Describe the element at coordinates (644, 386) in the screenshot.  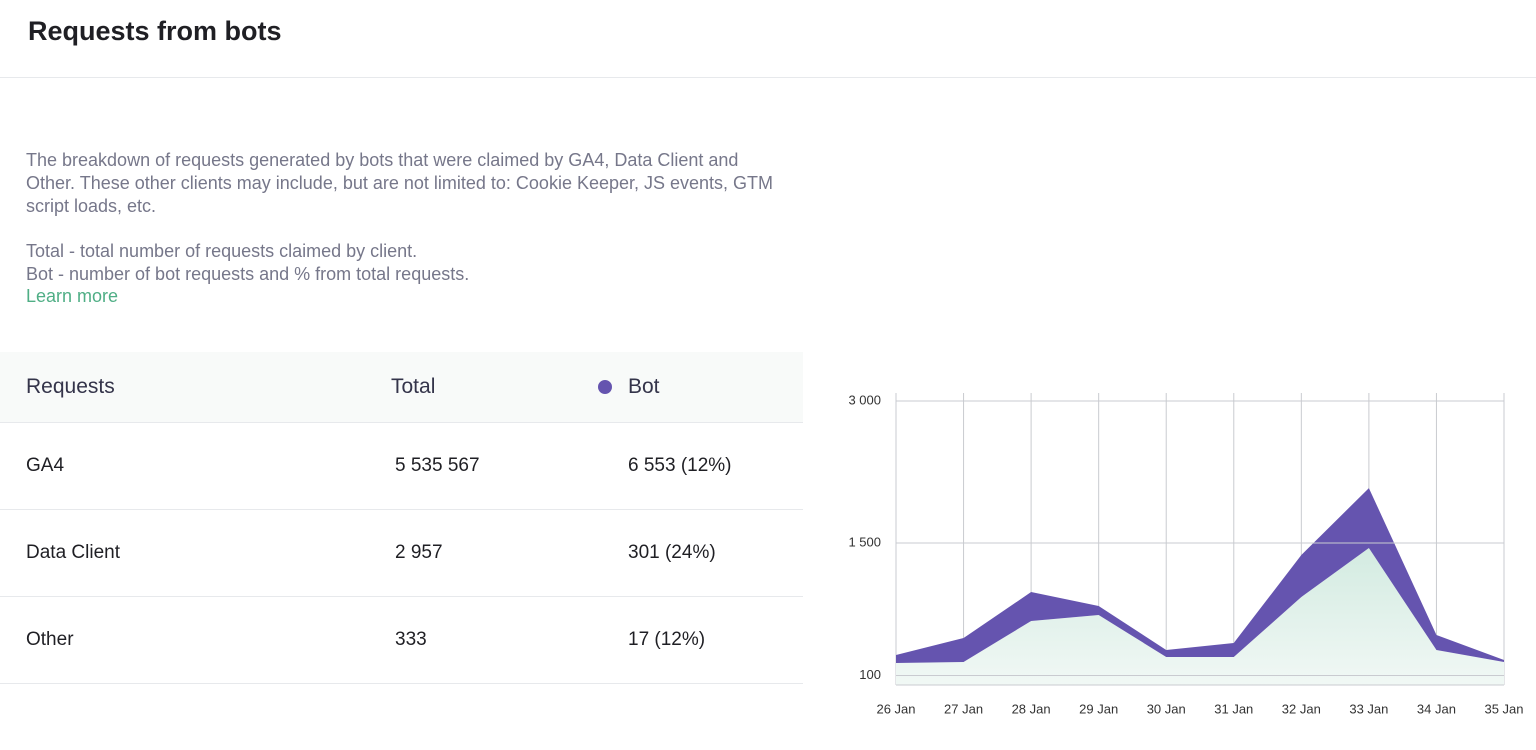
I see `column-header: Bot` at that location.